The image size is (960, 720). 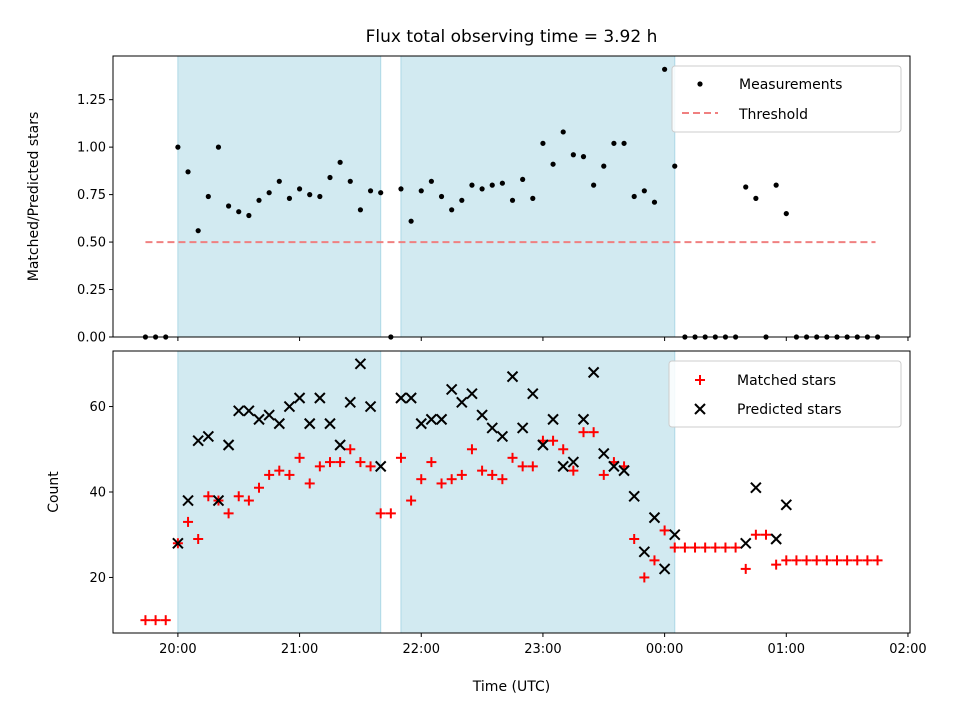 I want to click on legend-matched-label: Matched stars, so click(x=786, y=381).